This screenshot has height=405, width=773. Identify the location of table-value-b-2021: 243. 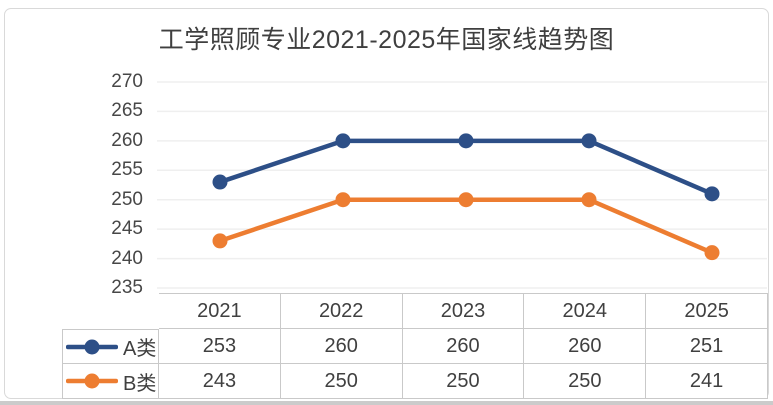
(220, 381).